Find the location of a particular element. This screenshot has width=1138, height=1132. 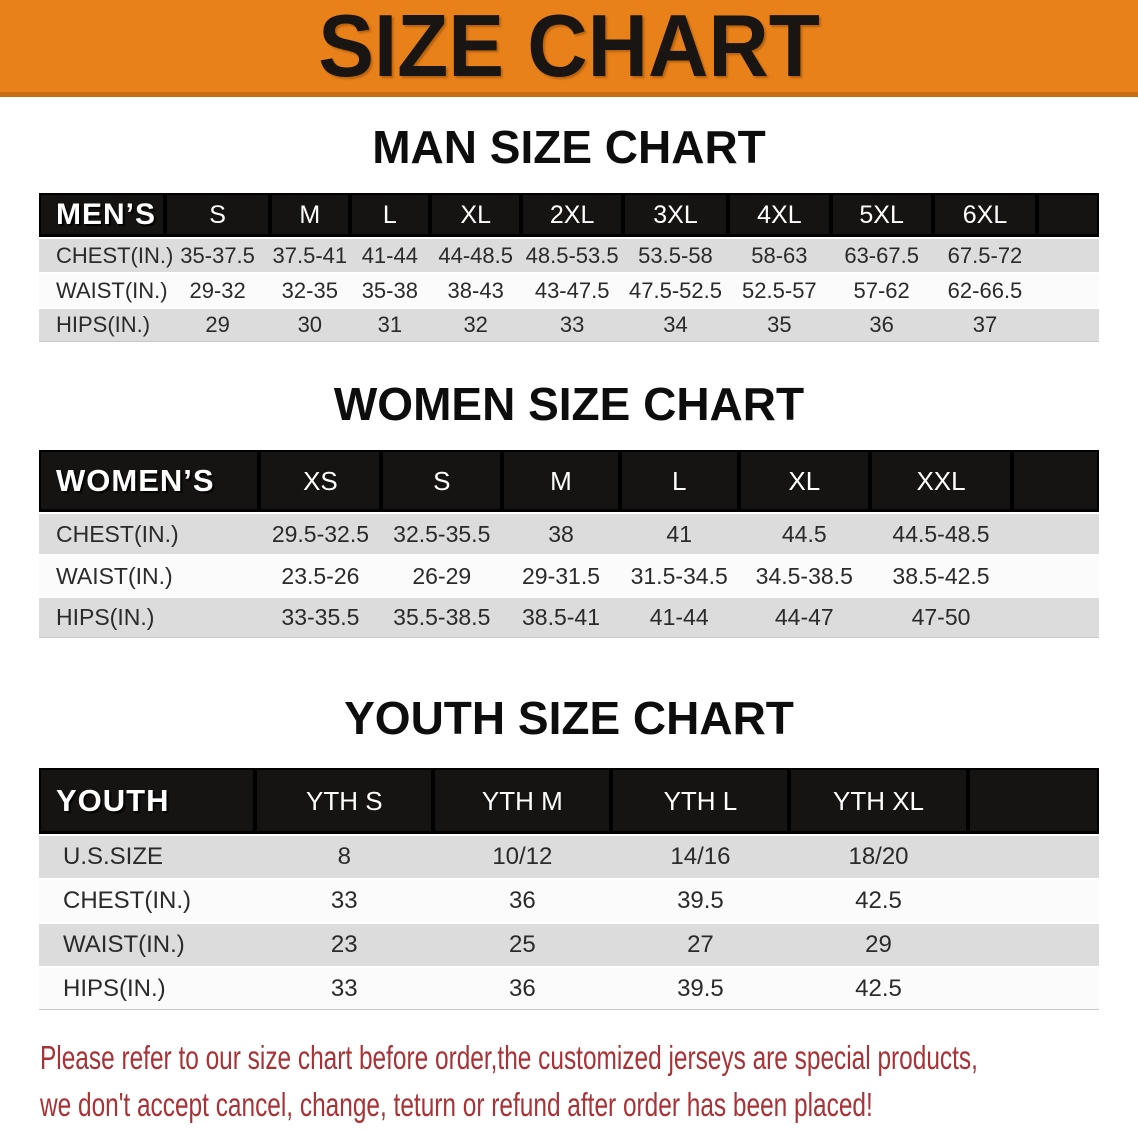

size-value-cell: 37.5-41 is located at coordinates (310, 255).